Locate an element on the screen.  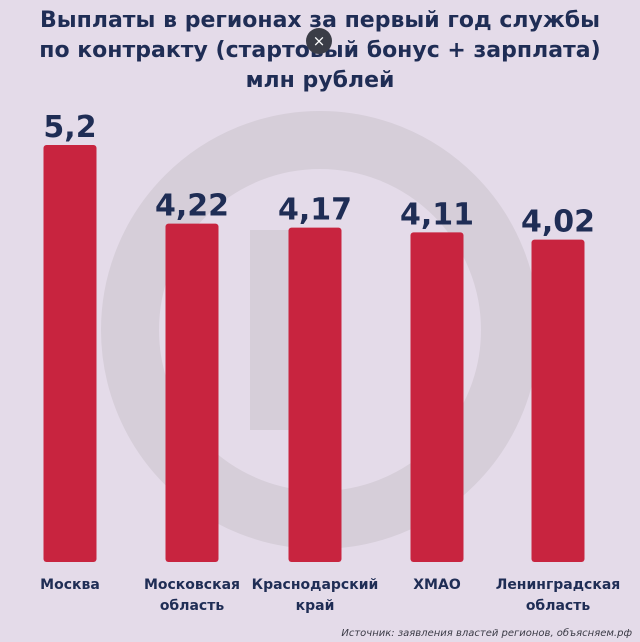
watermark-stem is located at coordinates (270, 330).